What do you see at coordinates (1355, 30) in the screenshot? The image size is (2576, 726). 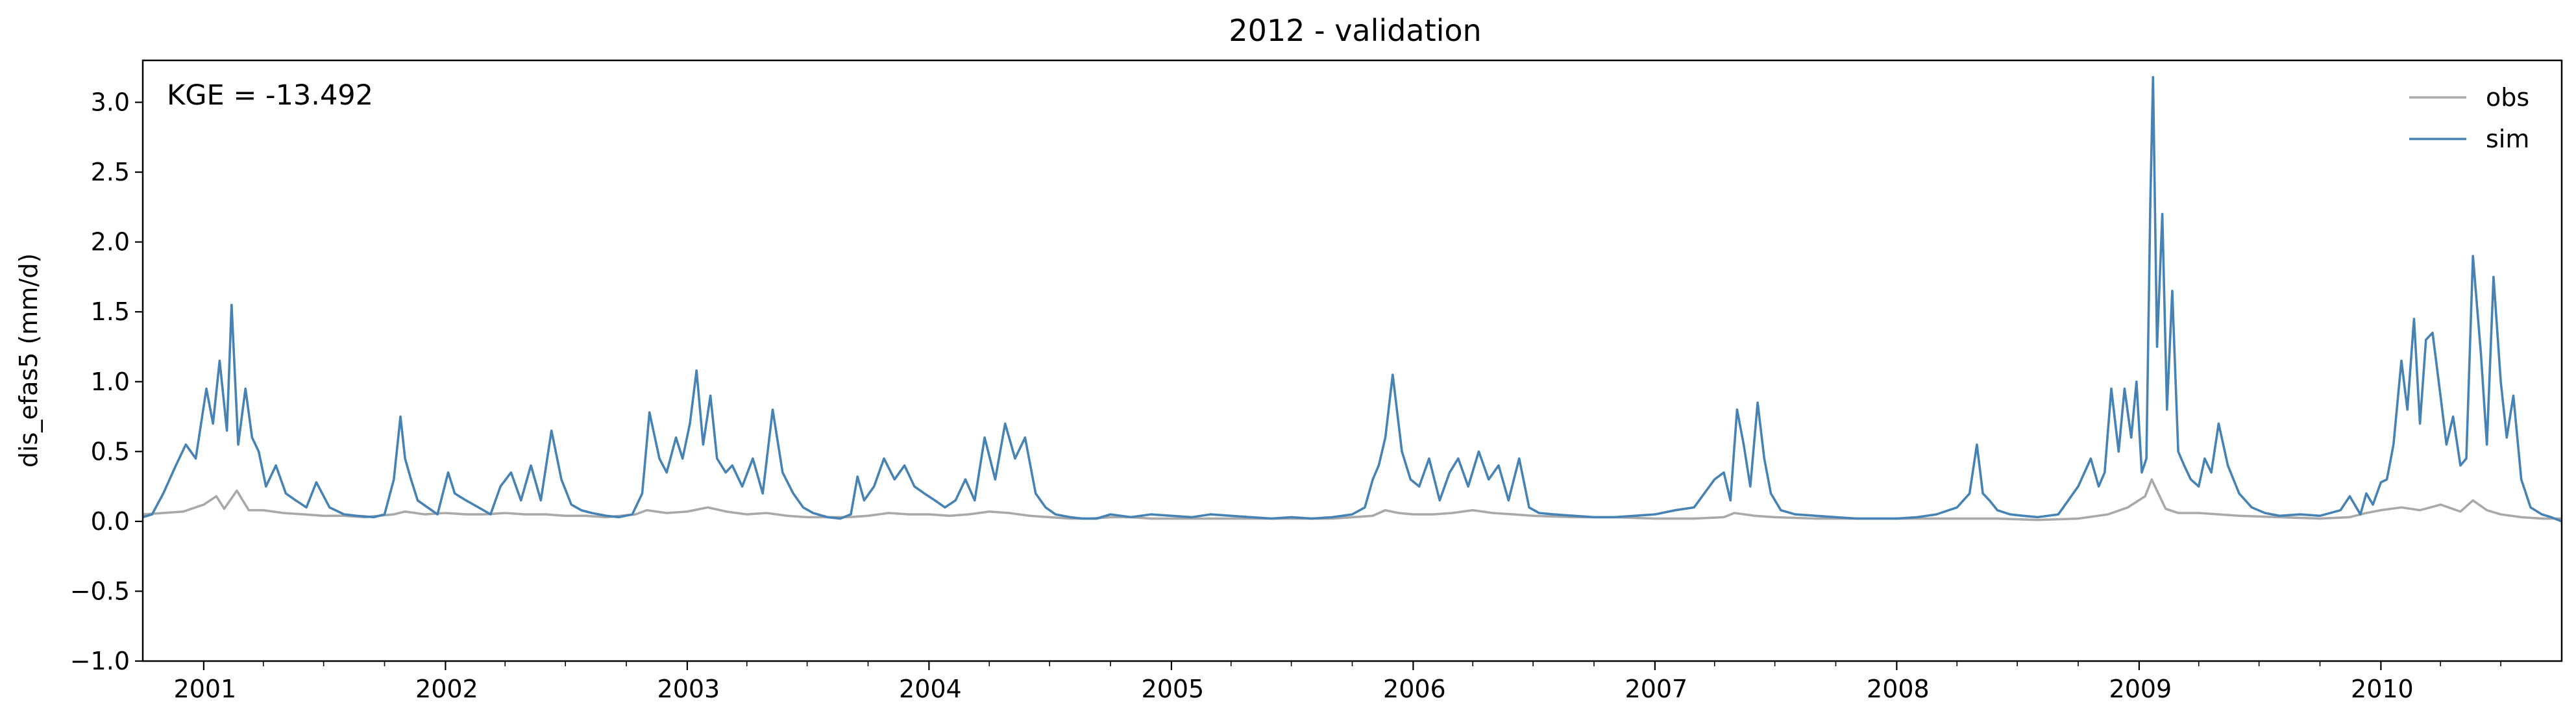 I see `chart-title: 2012 - validation` at bounding box center [1355, 30].